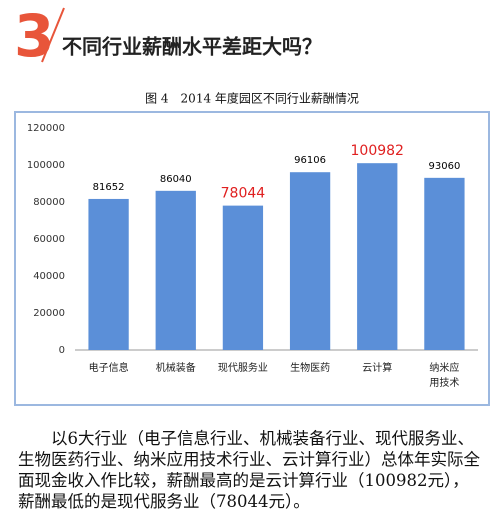 The image size is (500, 521). Describe the element at coordinates (46, 165) in the screenshot. I see `y-tick-label: 100000` at that location.